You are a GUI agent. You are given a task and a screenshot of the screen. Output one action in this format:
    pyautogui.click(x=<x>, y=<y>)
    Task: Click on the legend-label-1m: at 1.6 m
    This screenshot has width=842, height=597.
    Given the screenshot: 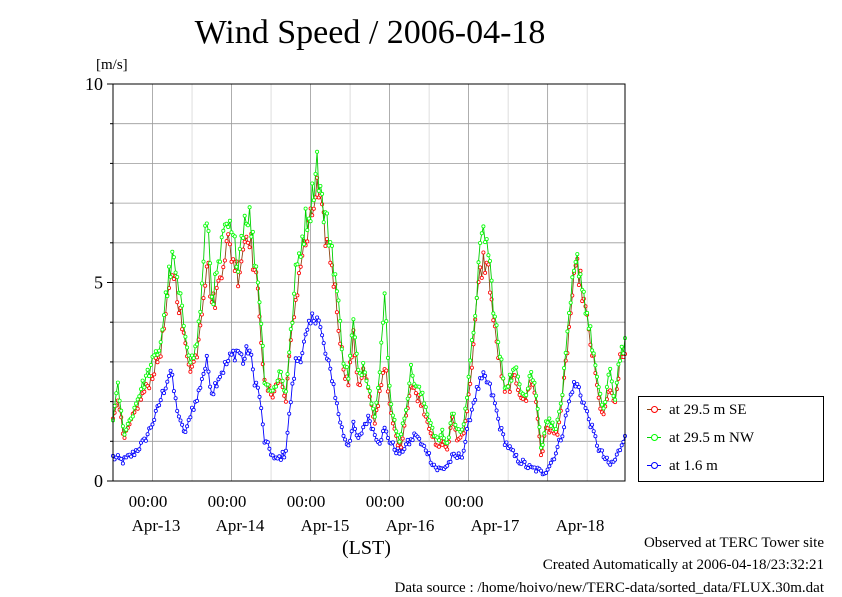 What is the action you would take?
    pyautogui.click(x=693, y=465)
    